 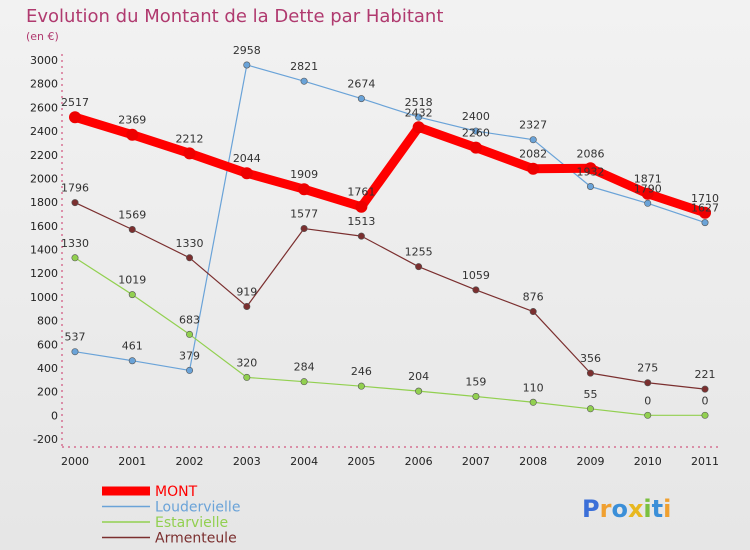 What do you see at coordinates (476, 461) in the screenshot?
I see `x-tick-label: 2007` at bounding box center [476, 461].